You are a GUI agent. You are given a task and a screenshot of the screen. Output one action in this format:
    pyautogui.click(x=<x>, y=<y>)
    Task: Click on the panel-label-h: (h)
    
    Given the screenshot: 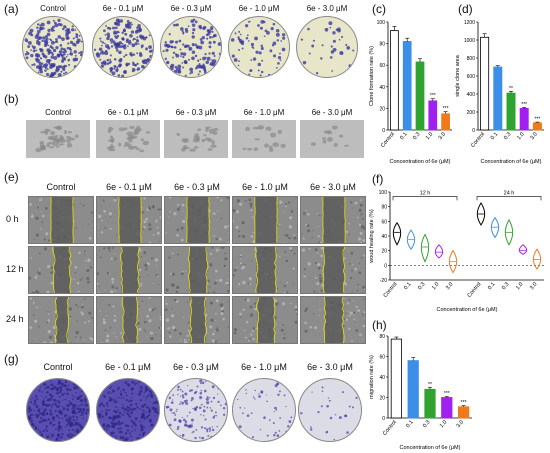 What is the action you would take?
    pyautogui.click(x=379, y=325)
    